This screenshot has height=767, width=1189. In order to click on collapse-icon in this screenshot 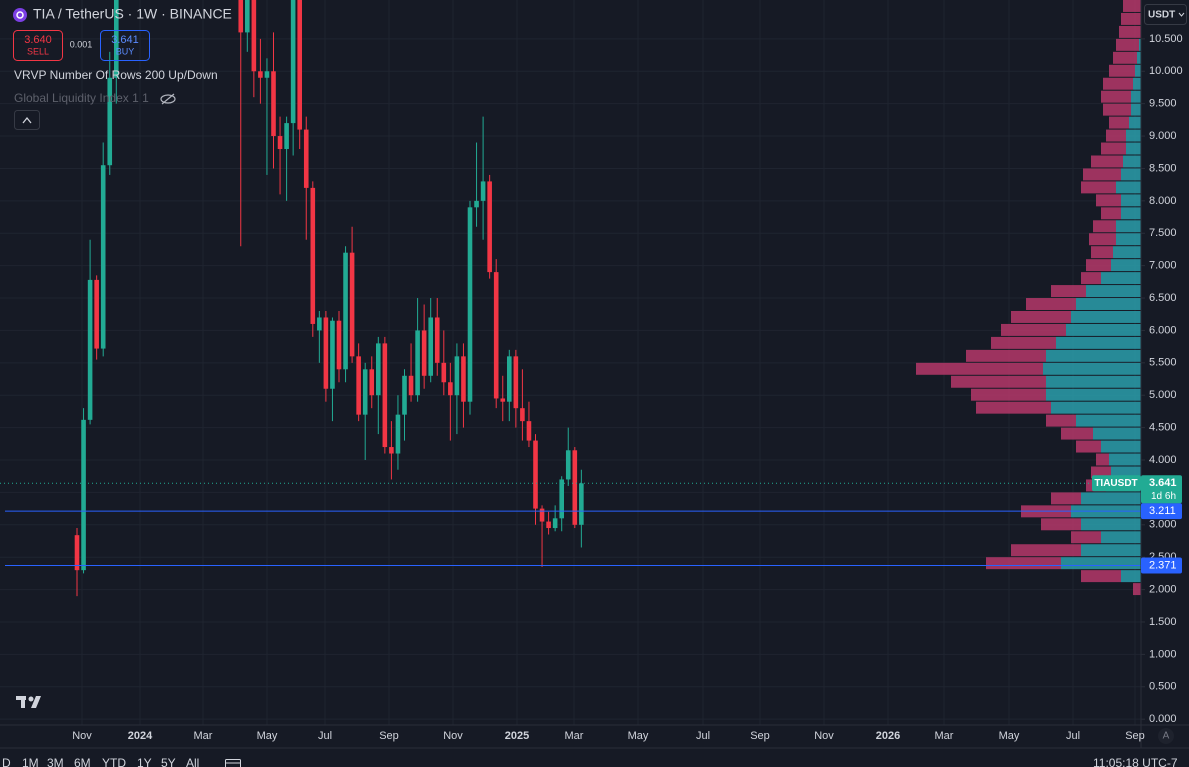, I will do `click(27, 120)`.